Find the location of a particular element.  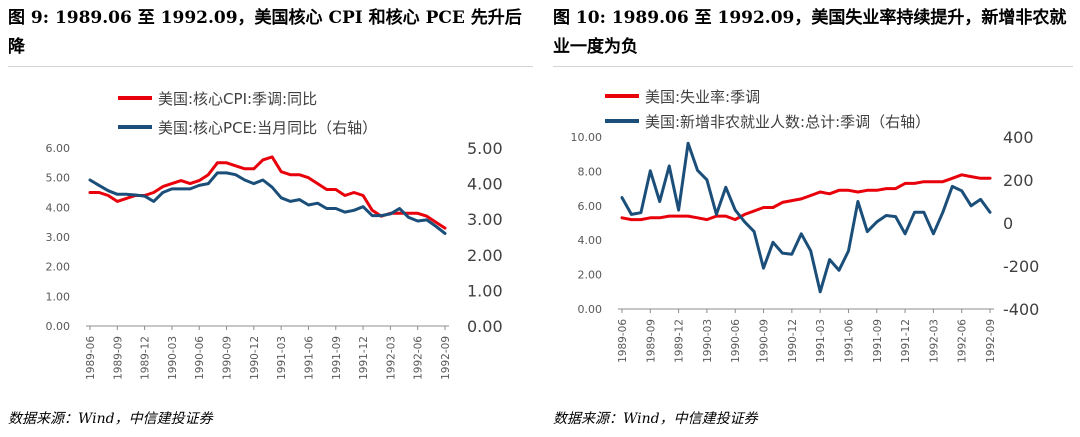

left-chart-legend-label-1: 美国:核心CPI:季调:同比 is located at coordinates (237, 99).